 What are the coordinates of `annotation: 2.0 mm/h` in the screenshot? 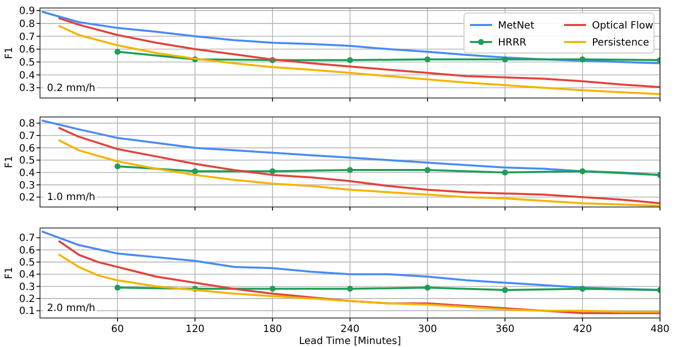 It's located at (71, 308).